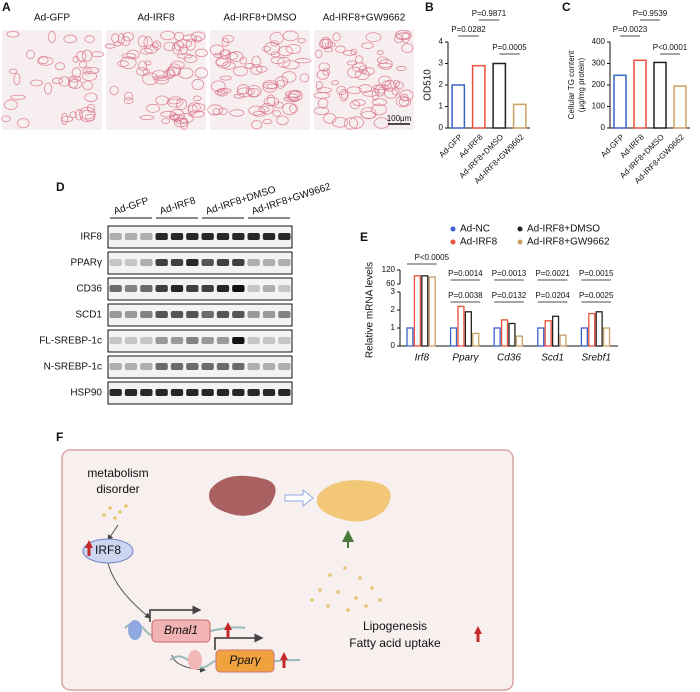 This screenshot has width=700, height=692. I want to click on p-value: P=0.0021, so click(552, 273).